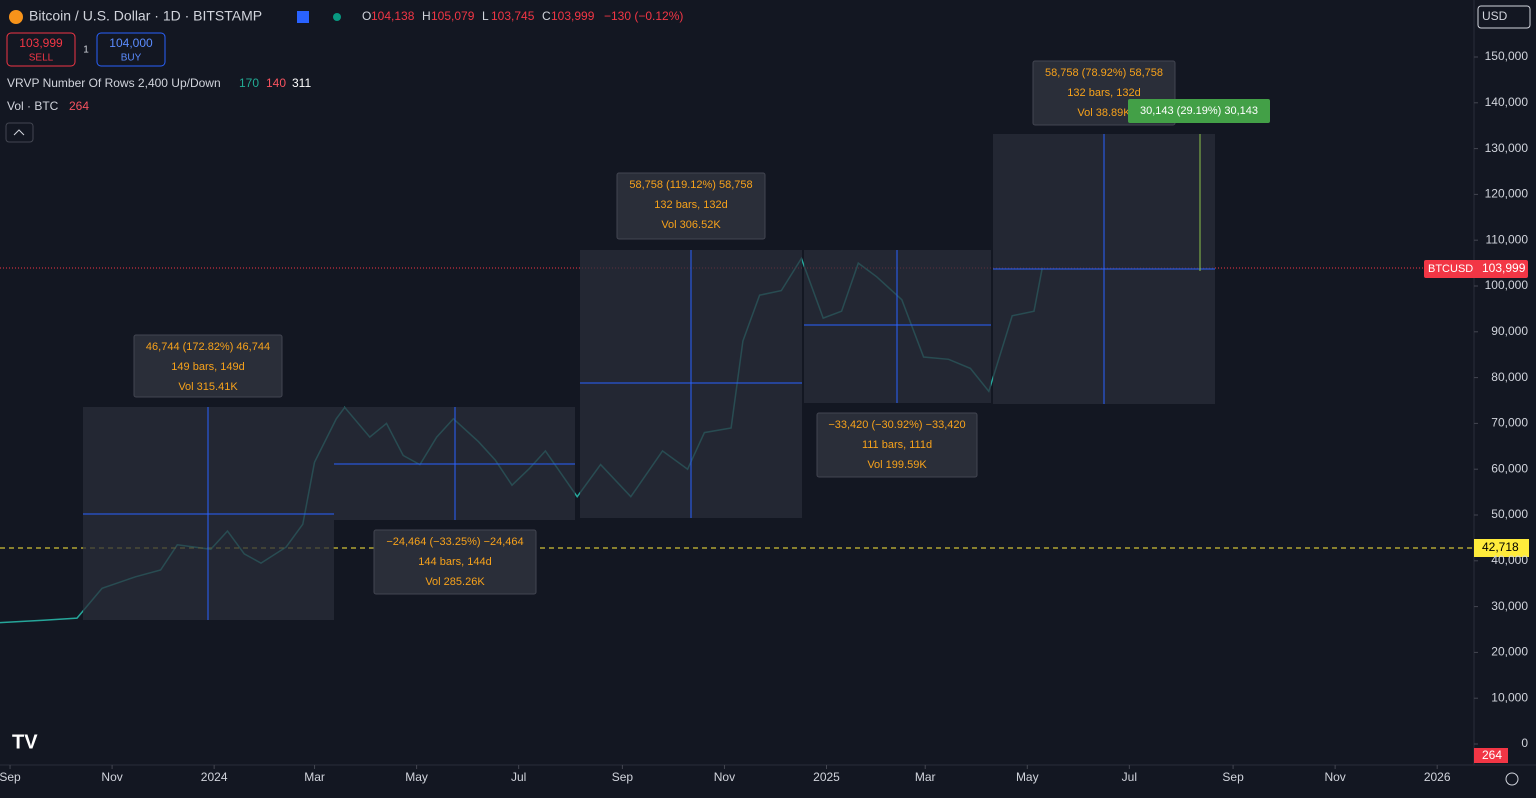 The width and height of the screenshot is (1536, 798). Describe the element at coordinates (690, 185) in the screenshot. I see `measure-text: 58,758 (119.12%) 58,758` at that location.